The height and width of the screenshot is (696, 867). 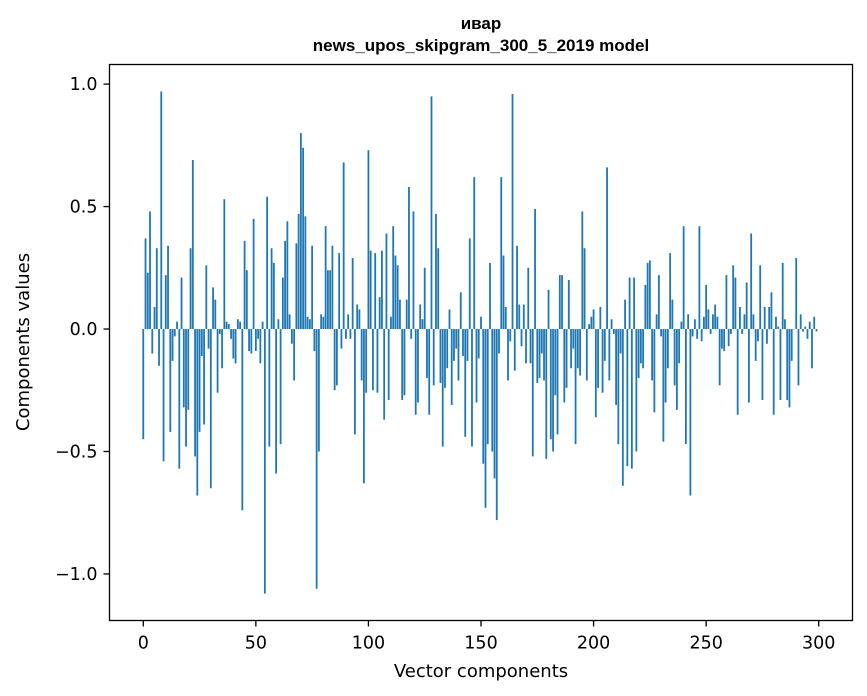 I want to click on x-axis-ticks: 0 50 100 150 200 250 300, so click(x=486, y=637).